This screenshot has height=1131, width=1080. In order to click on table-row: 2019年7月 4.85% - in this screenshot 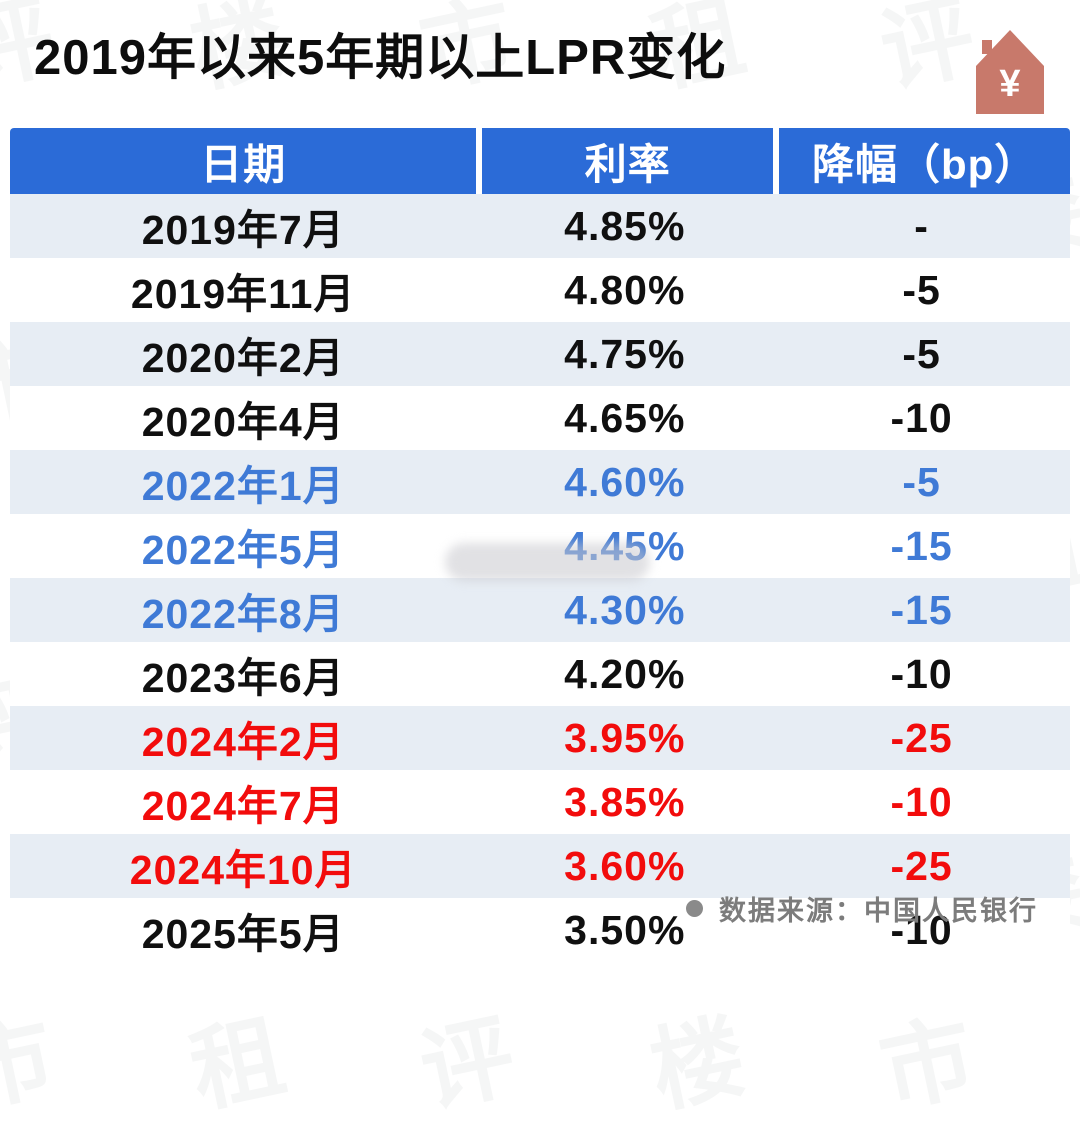, I will do `click(540, 226)`.